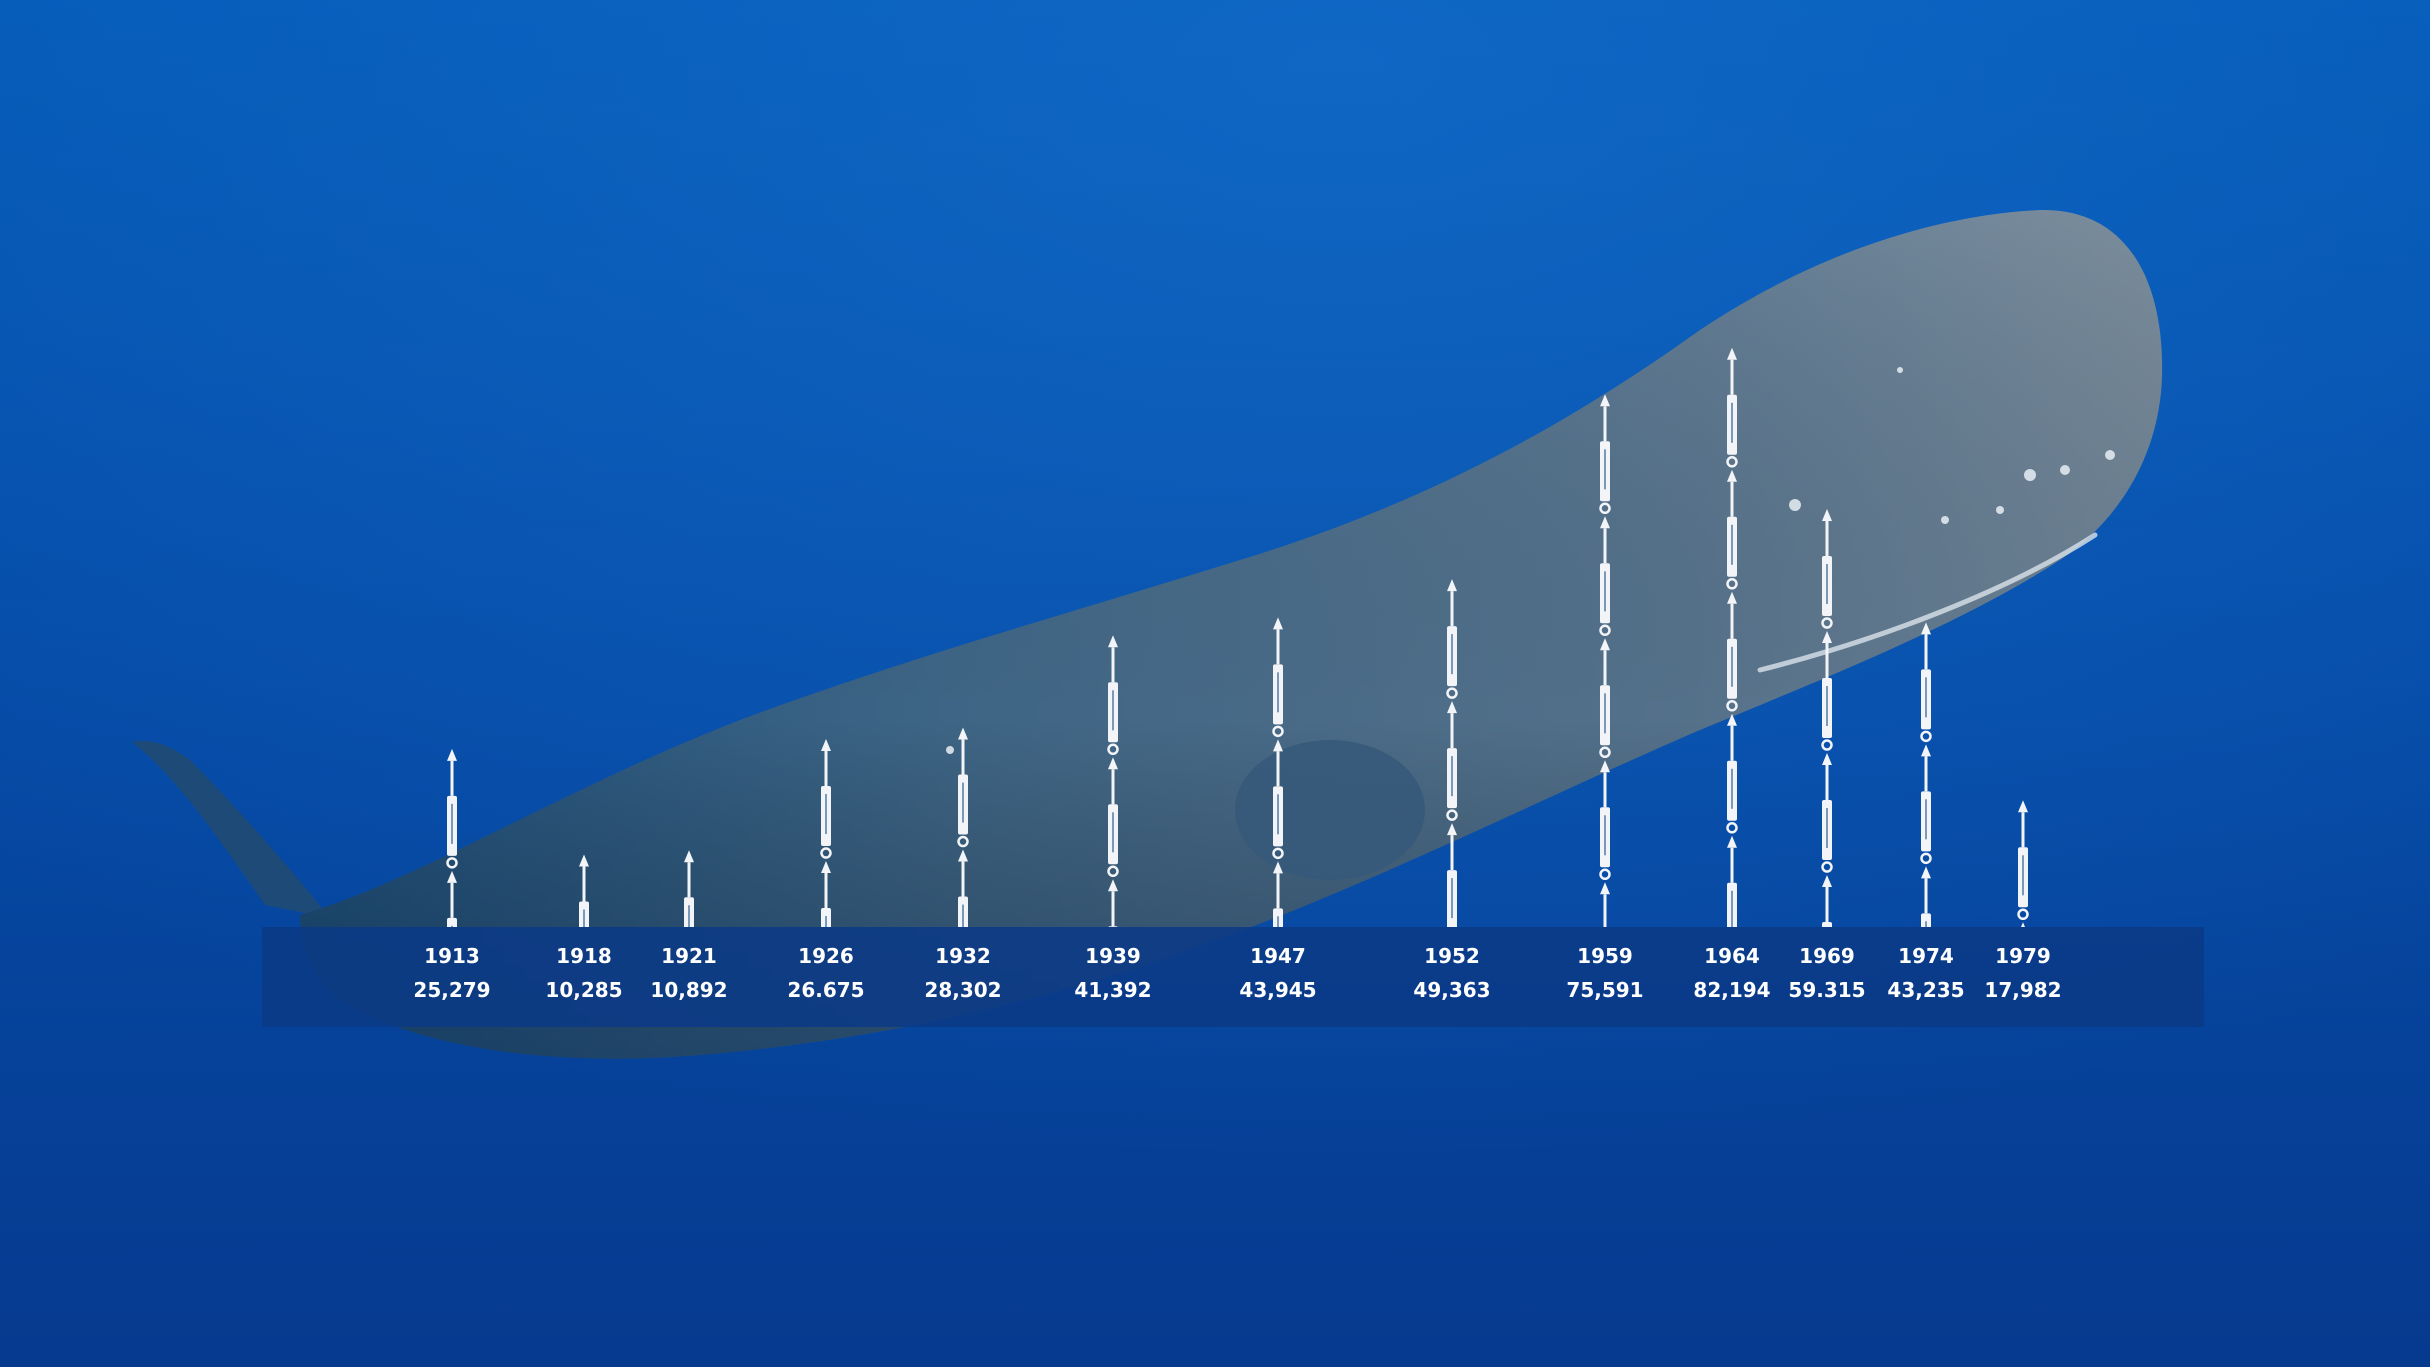 This screenshot has height=1367, width=2430. Describe the element at coordinates (1605, 660) in the screenshot. I see `bar-1959` at that location.